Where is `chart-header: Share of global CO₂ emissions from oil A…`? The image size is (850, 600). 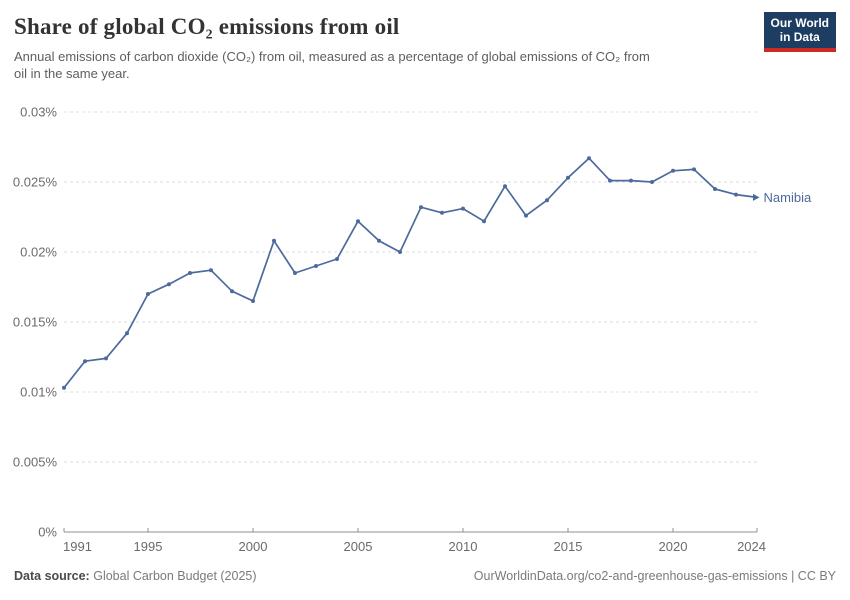 chart-header: Share of global CO₂ emissions from oil A… is located at coordinates (425, 47).